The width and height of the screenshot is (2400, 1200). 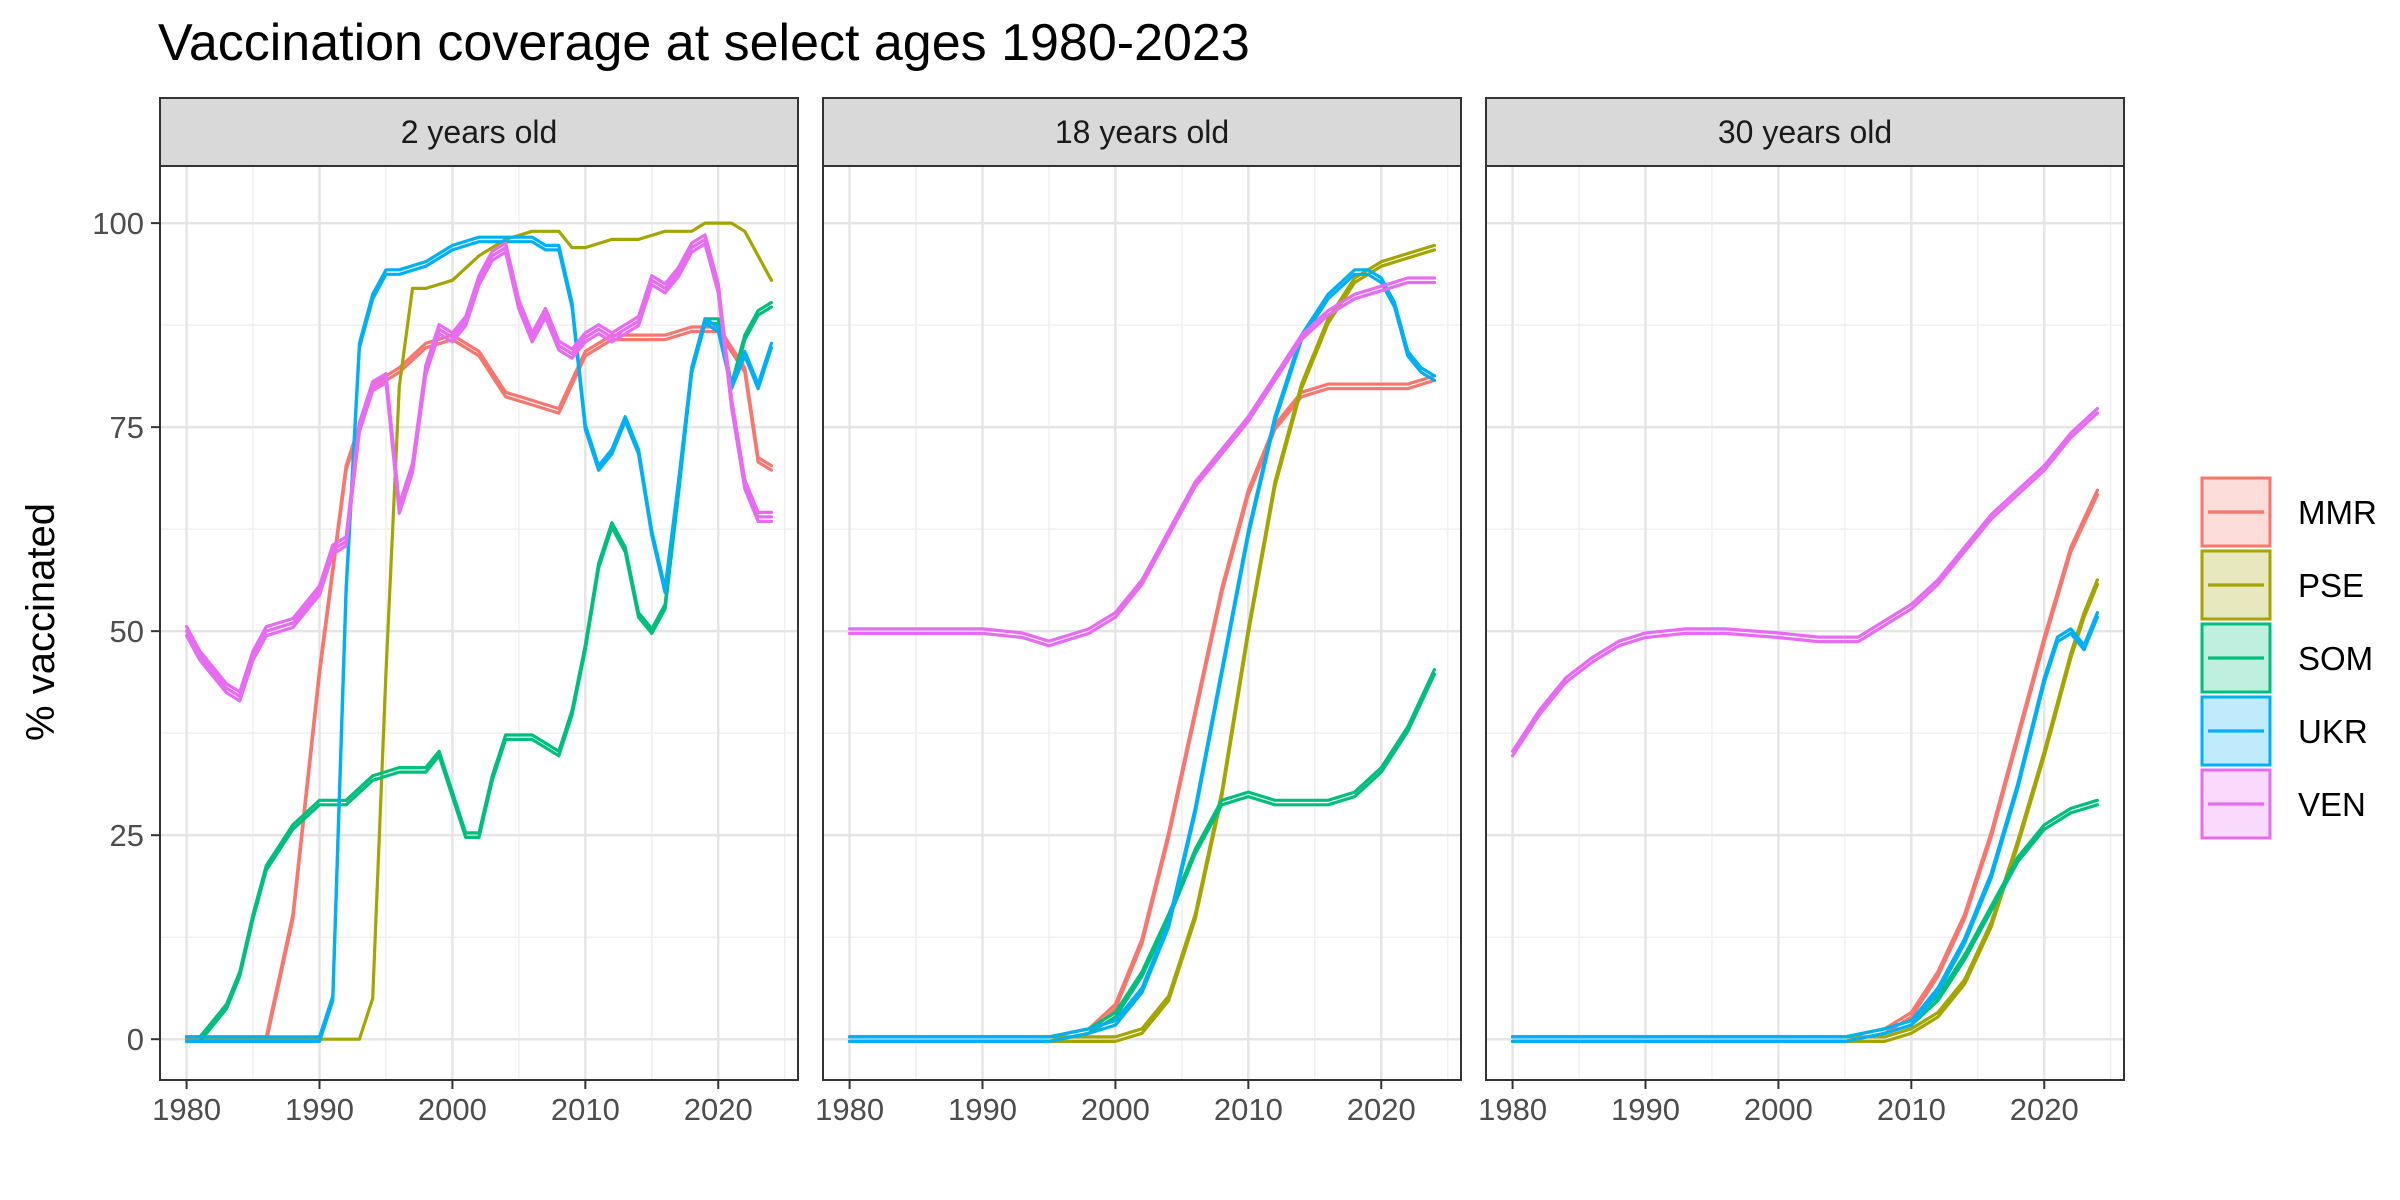 What do you see at coordinates (2288, 512) in the screenshot?
I see `legend-item-mmr: MMR` at bounding box center [2288, 512].